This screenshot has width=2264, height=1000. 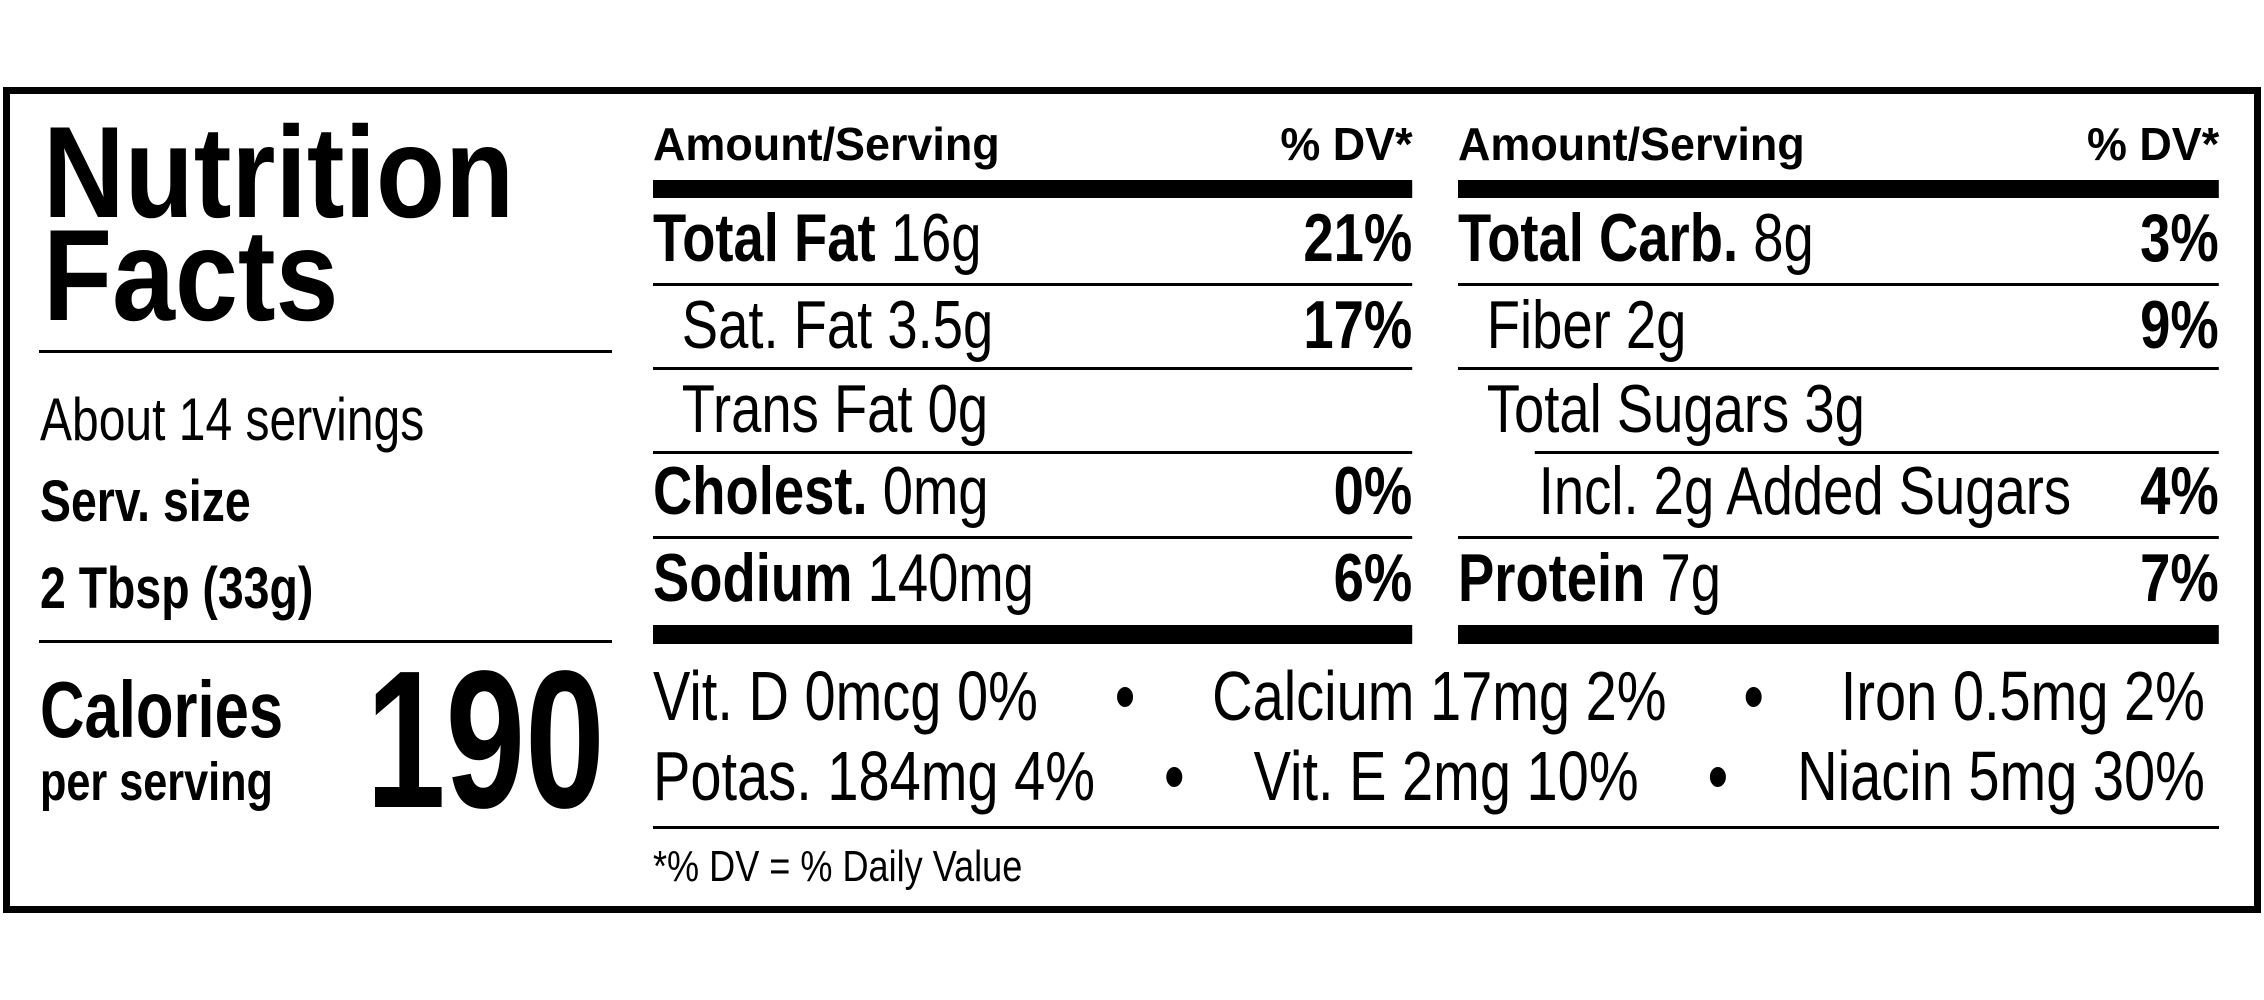 What do you see at coordinates (232, 419) in the screenshot?
I see `servings-per-container: About 14 servings` at bounding box center [232, 419].